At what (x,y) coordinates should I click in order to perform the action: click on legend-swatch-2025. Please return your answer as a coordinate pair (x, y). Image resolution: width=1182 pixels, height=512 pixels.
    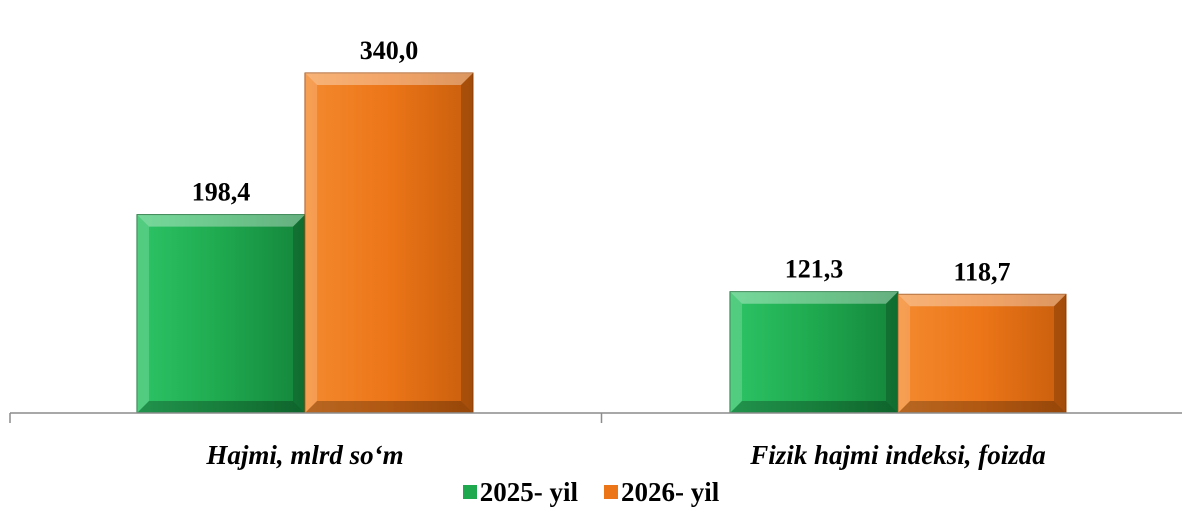
    Looking at the image, I should click on (469, 492).